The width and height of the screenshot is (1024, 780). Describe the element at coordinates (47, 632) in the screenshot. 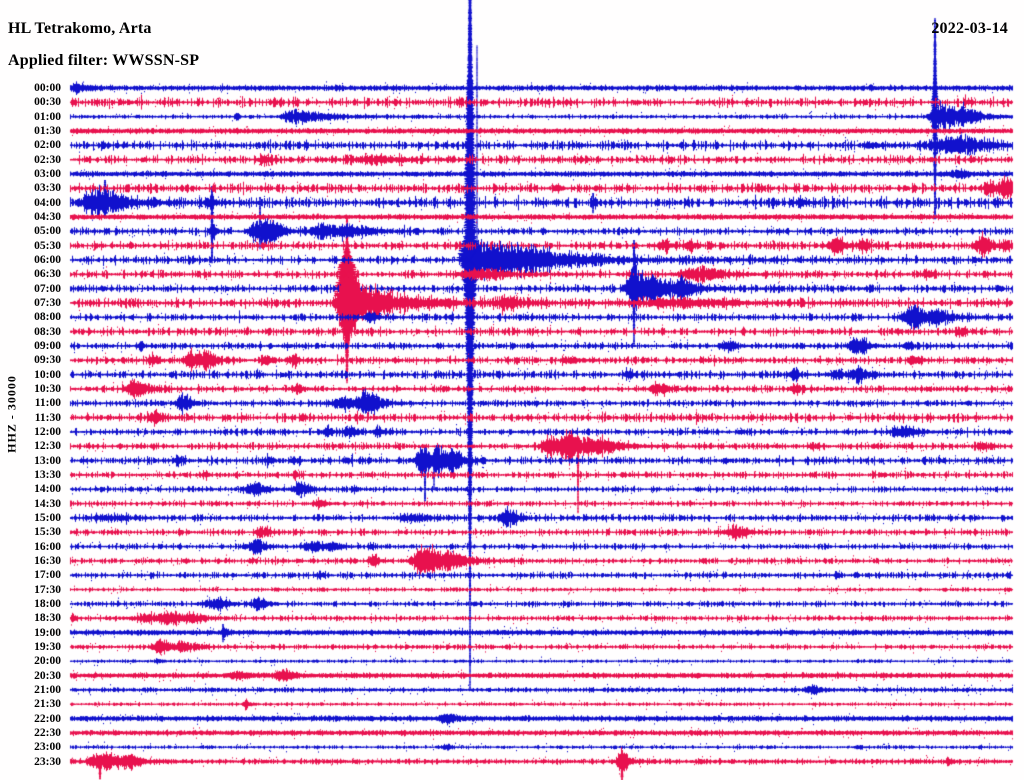

I see `time-label: 19:00` at that location.